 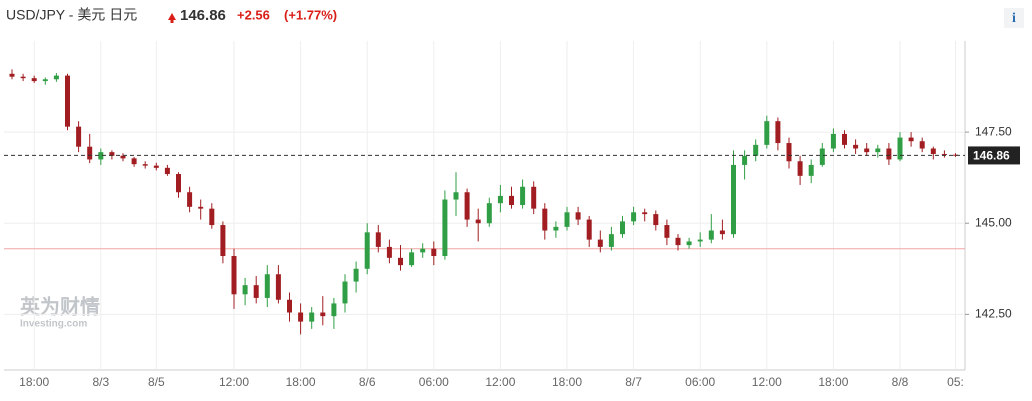 What do you see at coordinates (367, 382) in the screenshot?
I see `x-tick-label: 8/6` at bounding box center [367, 382].